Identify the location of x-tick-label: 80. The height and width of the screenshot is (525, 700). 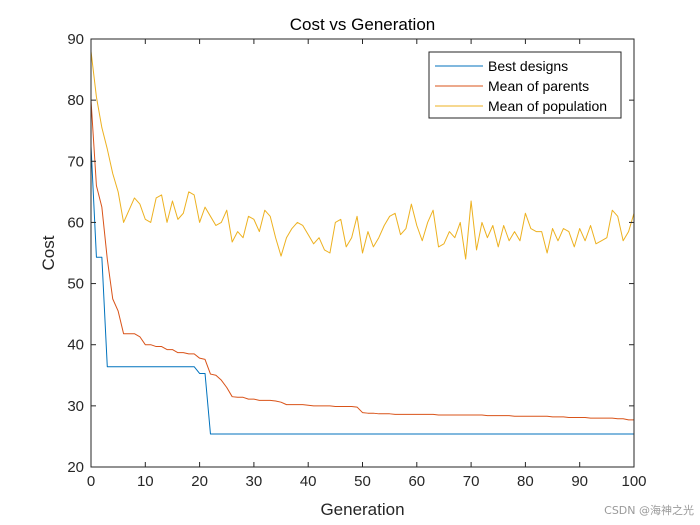
(525, 481).